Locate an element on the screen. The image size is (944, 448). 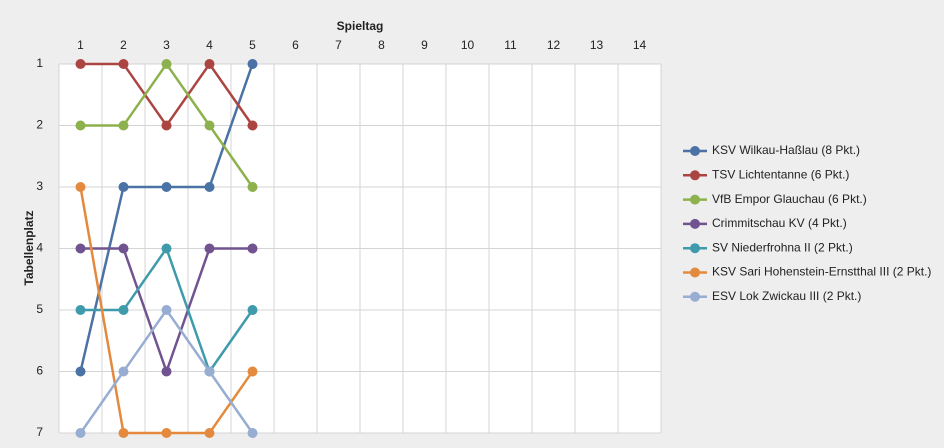
x-tick-label: 8 is located at coordinates (381, 45).